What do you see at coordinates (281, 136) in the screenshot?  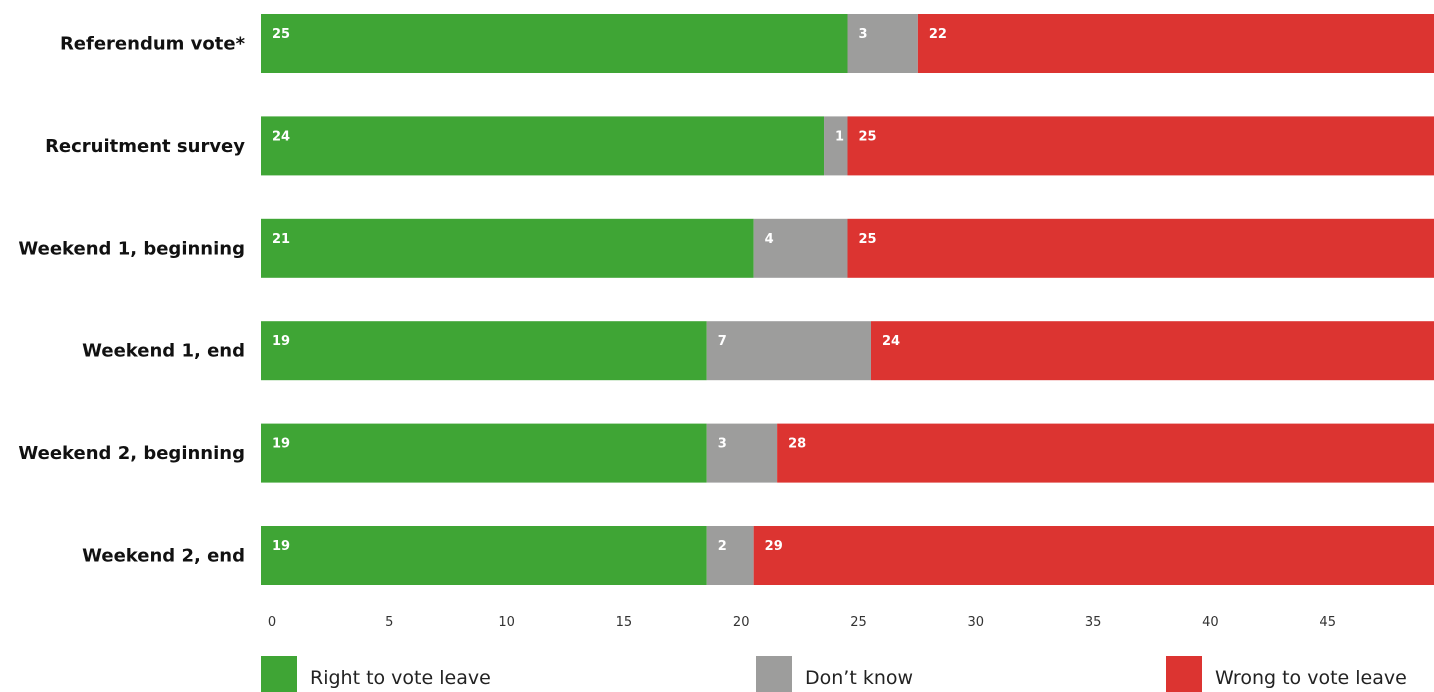 I see `data-label-right-to-vote-leave-recruitment-survey: 24` at bounding box center [281, 136].